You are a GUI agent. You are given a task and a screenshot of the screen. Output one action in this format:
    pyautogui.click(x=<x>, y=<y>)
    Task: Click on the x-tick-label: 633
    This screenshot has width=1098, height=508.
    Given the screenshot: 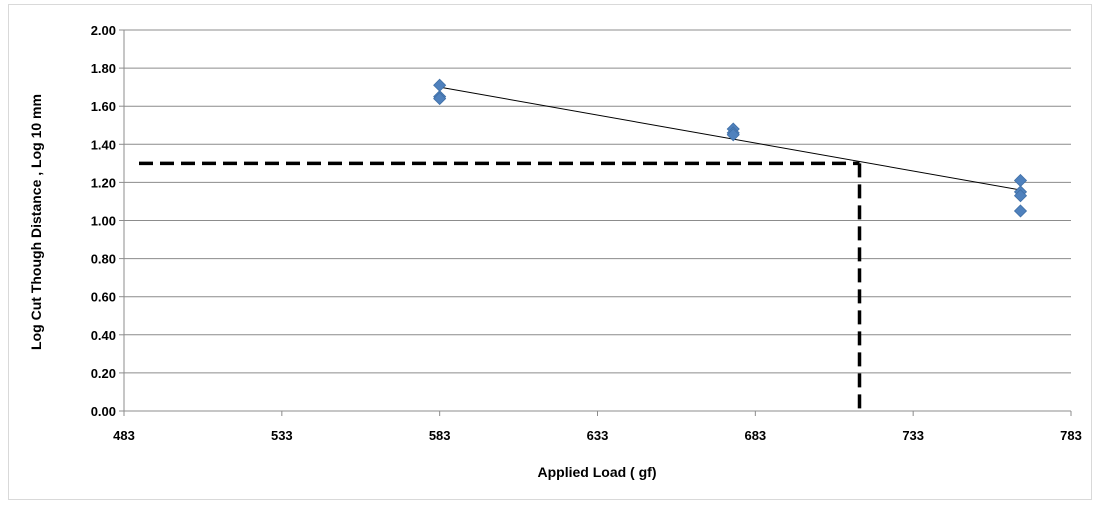 What is the action you would take?
    pyautogui.click(x=598, y=435)
    